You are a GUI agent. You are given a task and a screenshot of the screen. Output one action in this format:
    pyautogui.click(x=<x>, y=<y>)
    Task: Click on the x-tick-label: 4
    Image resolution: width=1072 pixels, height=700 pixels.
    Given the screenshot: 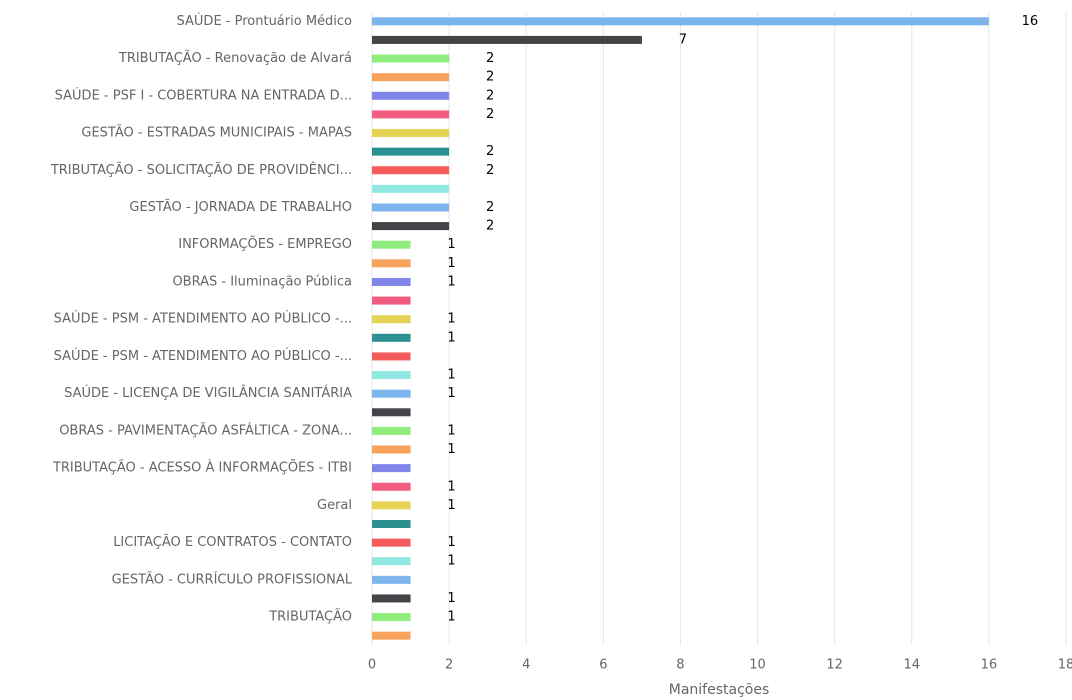 What is the action you would take?
    pyautogui.click(x=526, y=665)
    